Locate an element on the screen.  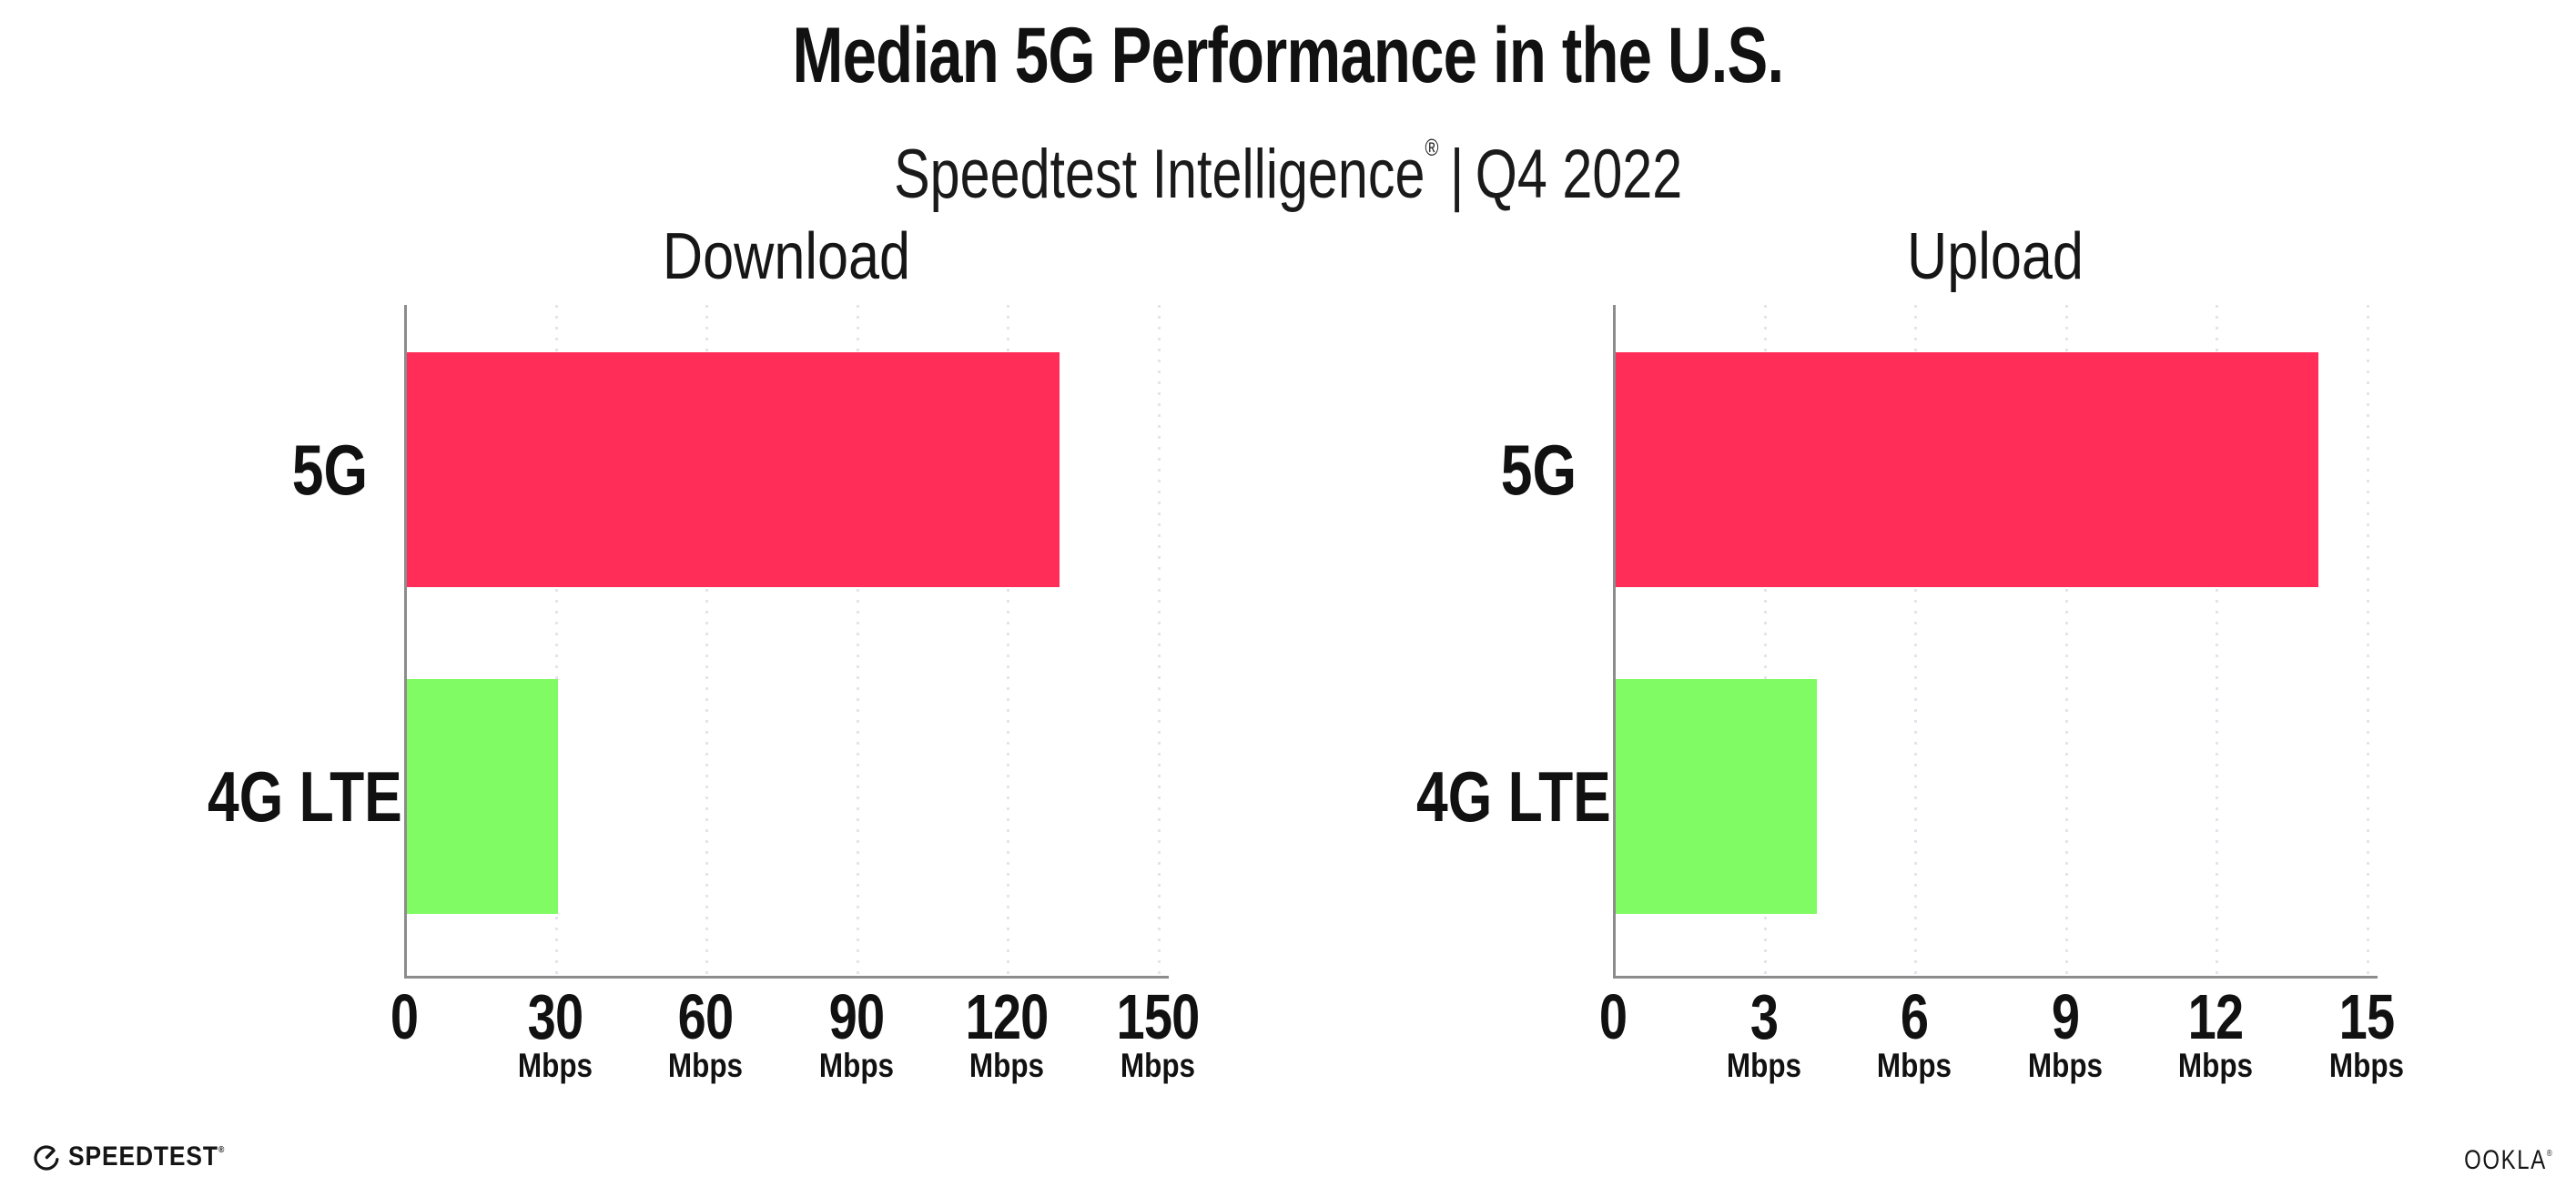
speedtest-registered-mark: ® is located at coordinates (221, 1150).